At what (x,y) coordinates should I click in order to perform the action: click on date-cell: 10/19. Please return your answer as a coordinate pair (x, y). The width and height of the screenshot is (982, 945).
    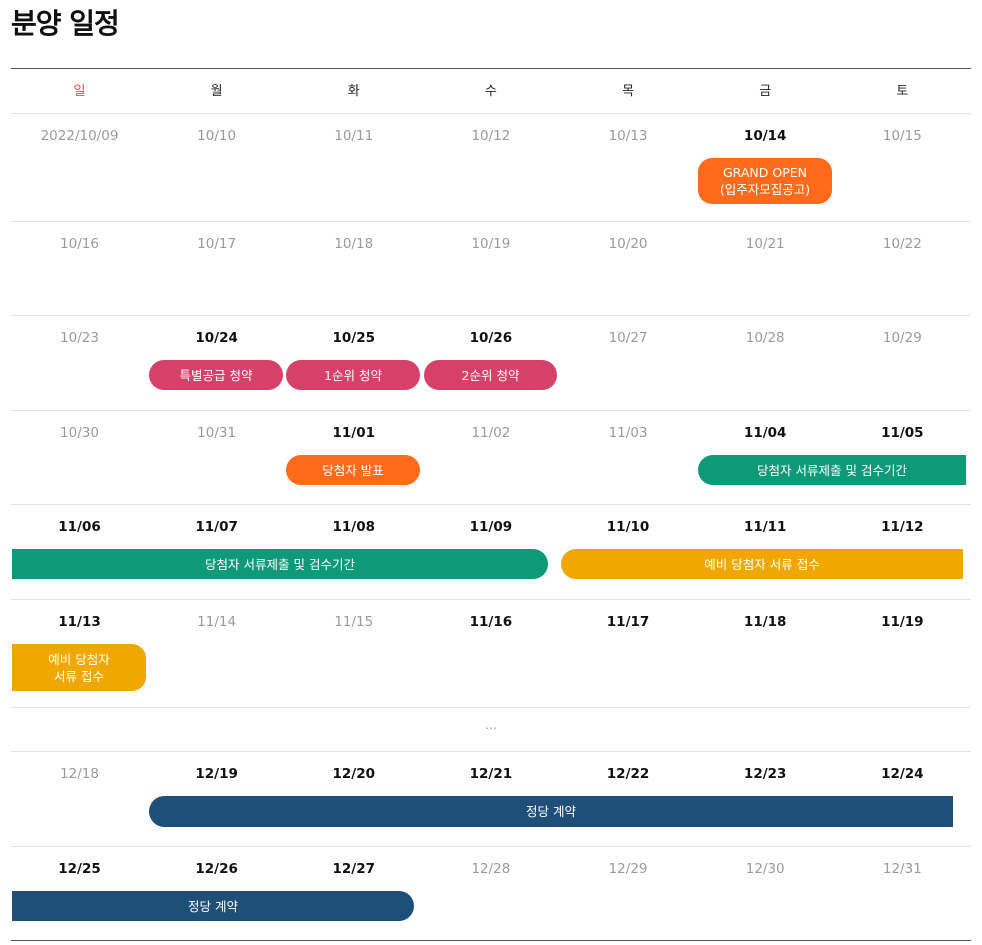
    Looking at the image, I should click on (491, 244).